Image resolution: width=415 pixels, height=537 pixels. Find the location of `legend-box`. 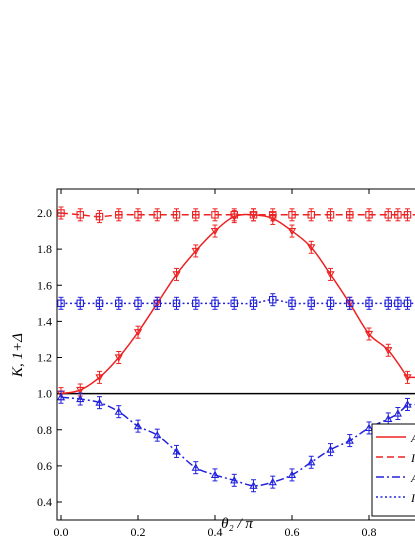

legend-box is located at coordinates (393, 470).